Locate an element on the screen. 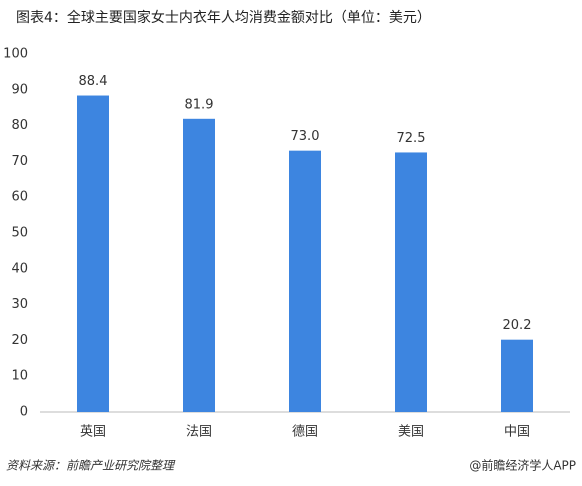 This screenshot has height=486, width=582. value-label: 88.4 is located at coordinates (93, 81).